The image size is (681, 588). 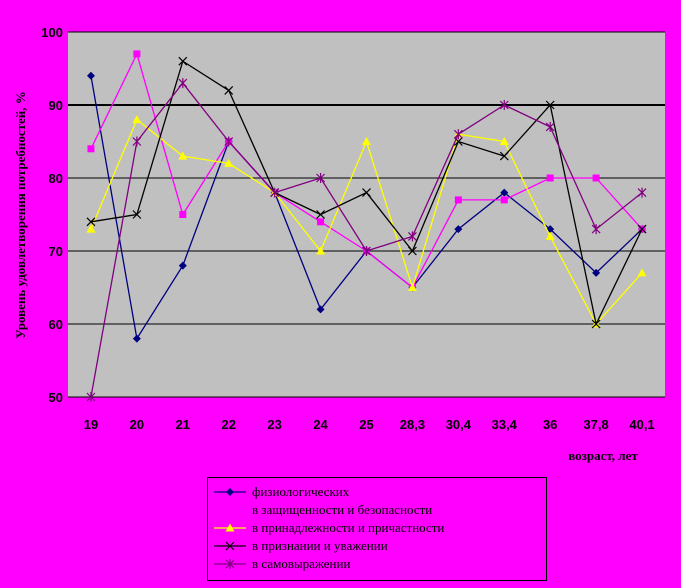 I want to click on legend-label: физиологических, so click(x=301, y=491).